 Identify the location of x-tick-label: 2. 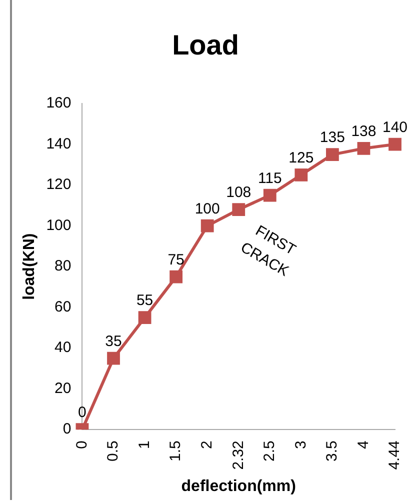
(207, 444).